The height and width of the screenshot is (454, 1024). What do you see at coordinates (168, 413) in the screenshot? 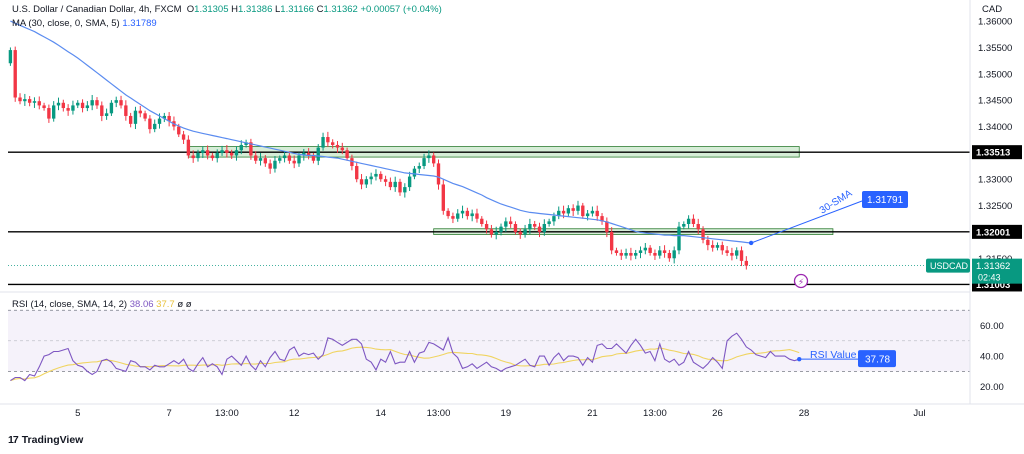
I see `time-tick-label: 7` at bounding box center [168, 413].